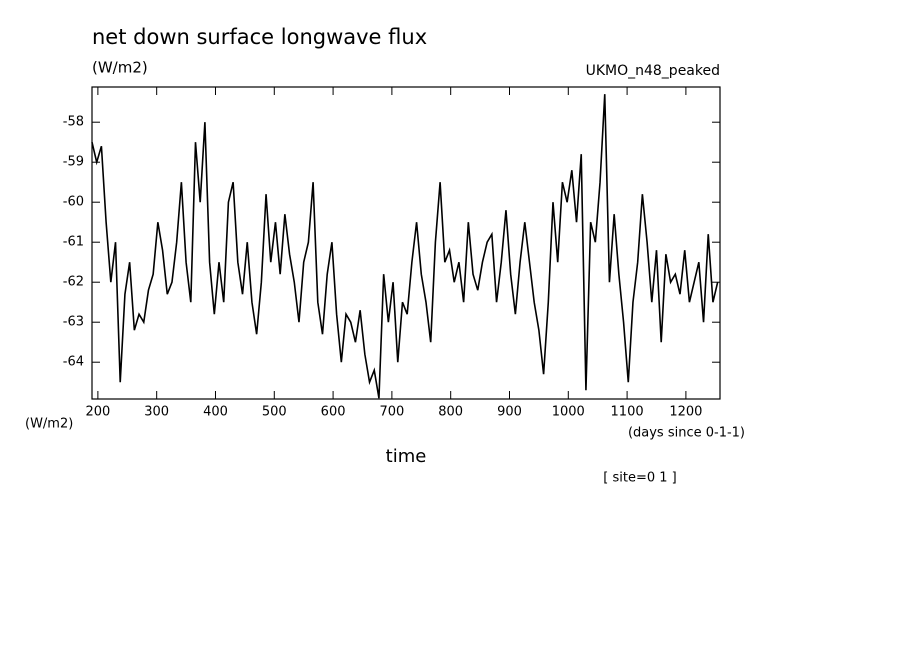 The width and height of the screenshot is (904, 654). I want to click on chart-title: net down surface longwave flux, so click(259, 37).